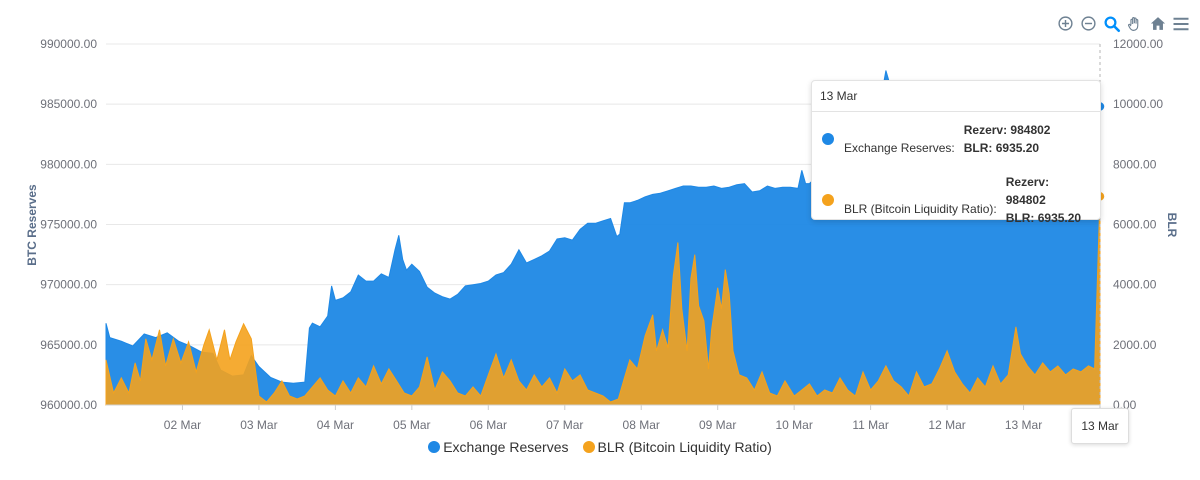 This screenshot has height=480, width=1200. I want to click on x-tick-label: 05 Mar, so click(411, 425).